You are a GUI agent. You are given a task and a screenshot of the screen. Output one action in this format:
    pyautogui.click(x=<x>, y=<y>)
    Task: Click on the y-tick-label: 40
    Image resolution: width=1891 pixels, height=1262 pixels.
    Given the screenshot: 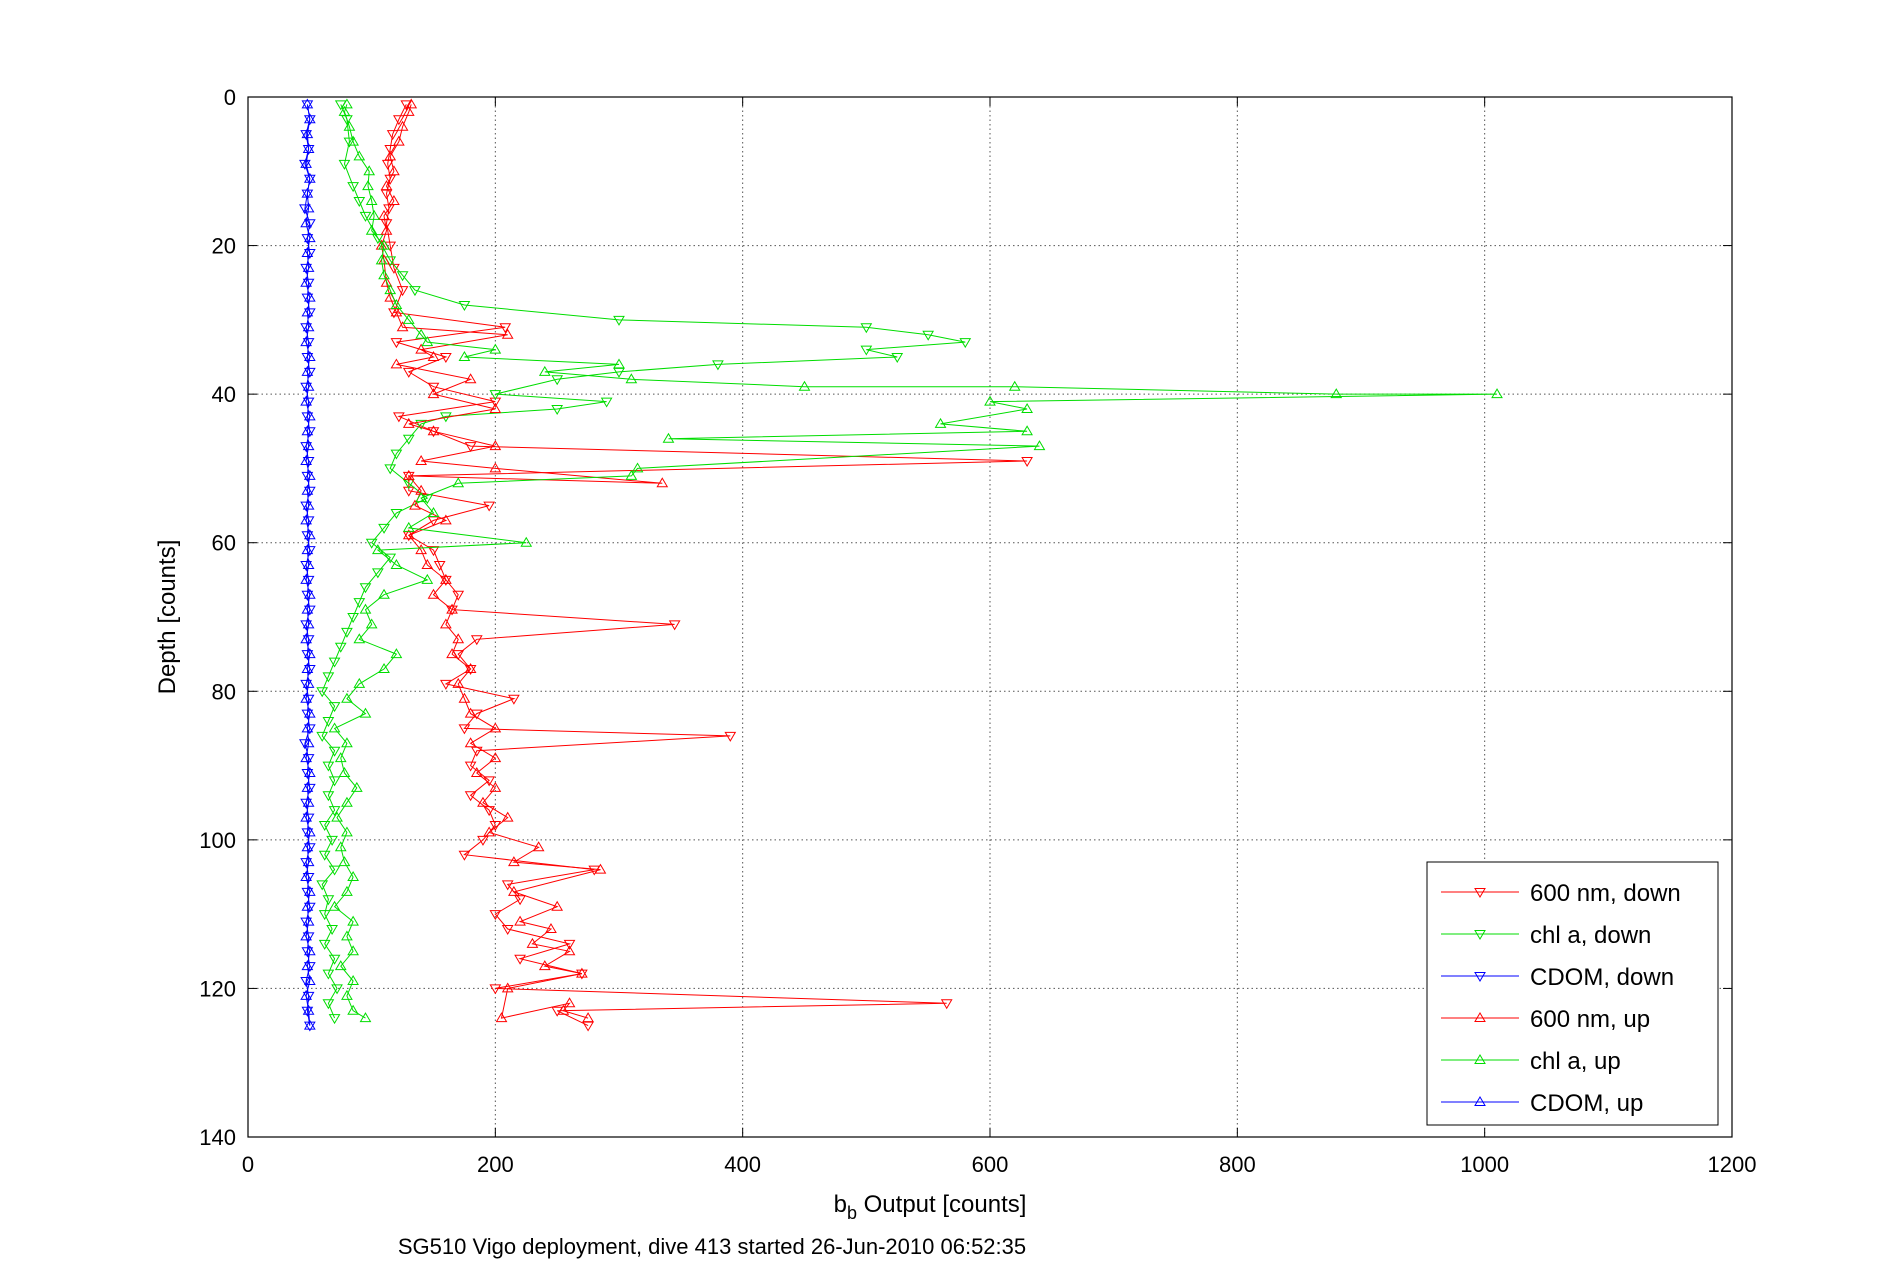 What is the action you would take?
    pyautogui.click(x=224, y=394)
    